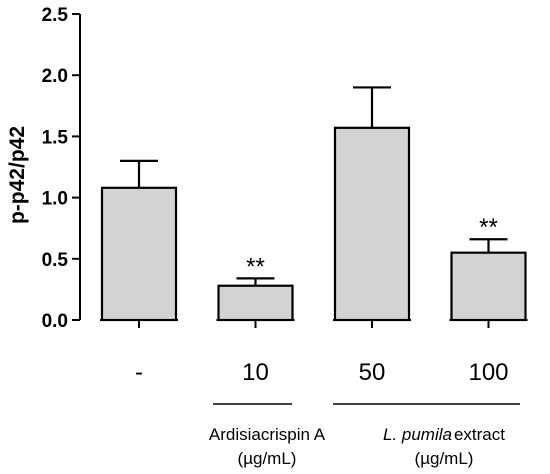  Describe the element at coordinates (55, 199) in the screenshot. I see `y-tick-label: 1.0` at that location.